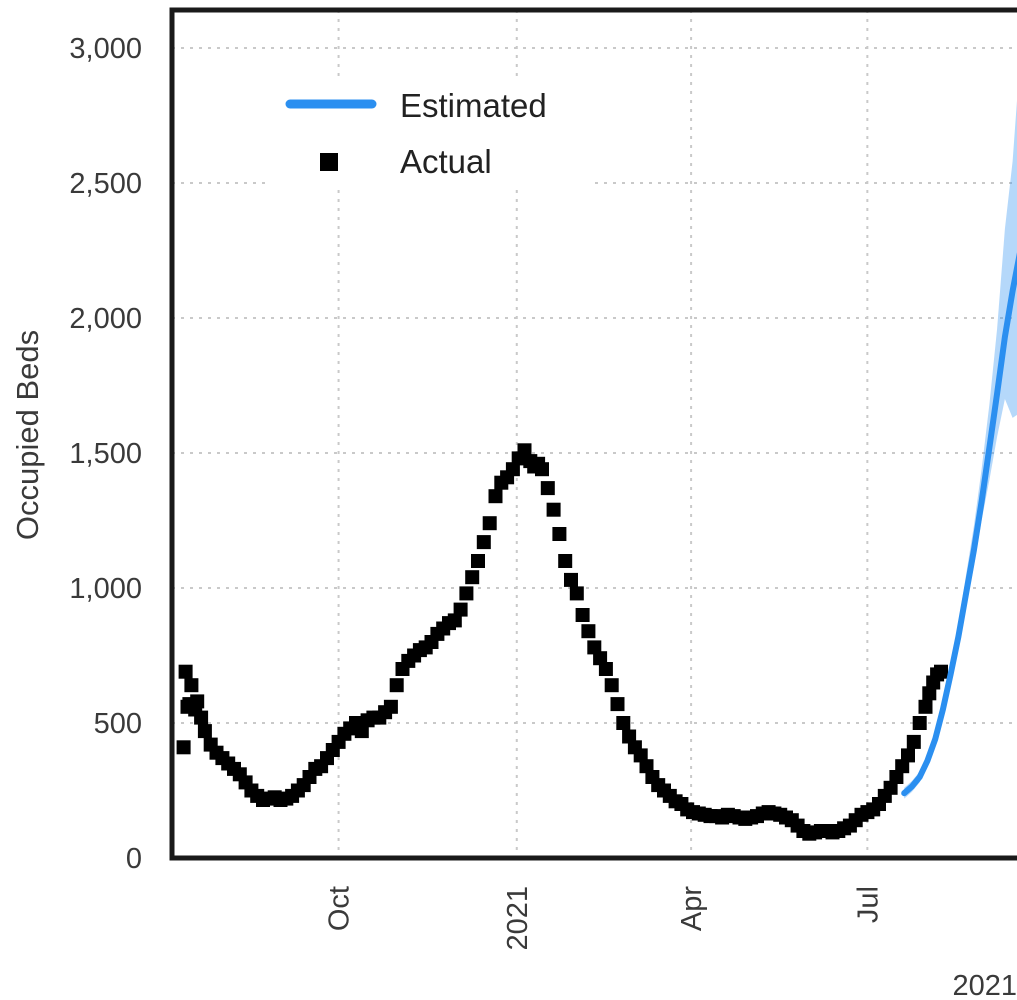 This screenshot has height=1000, width=1017. Describe the element at coordinates (27, 435) in the screenshot. I see `y-axis-title: Occupied Beds` at that location.